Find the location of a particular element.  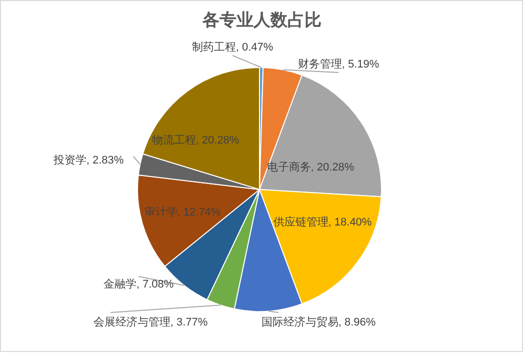

slice-label: 会展经济与管理, 3.77% is located at coordinates (150, 322).